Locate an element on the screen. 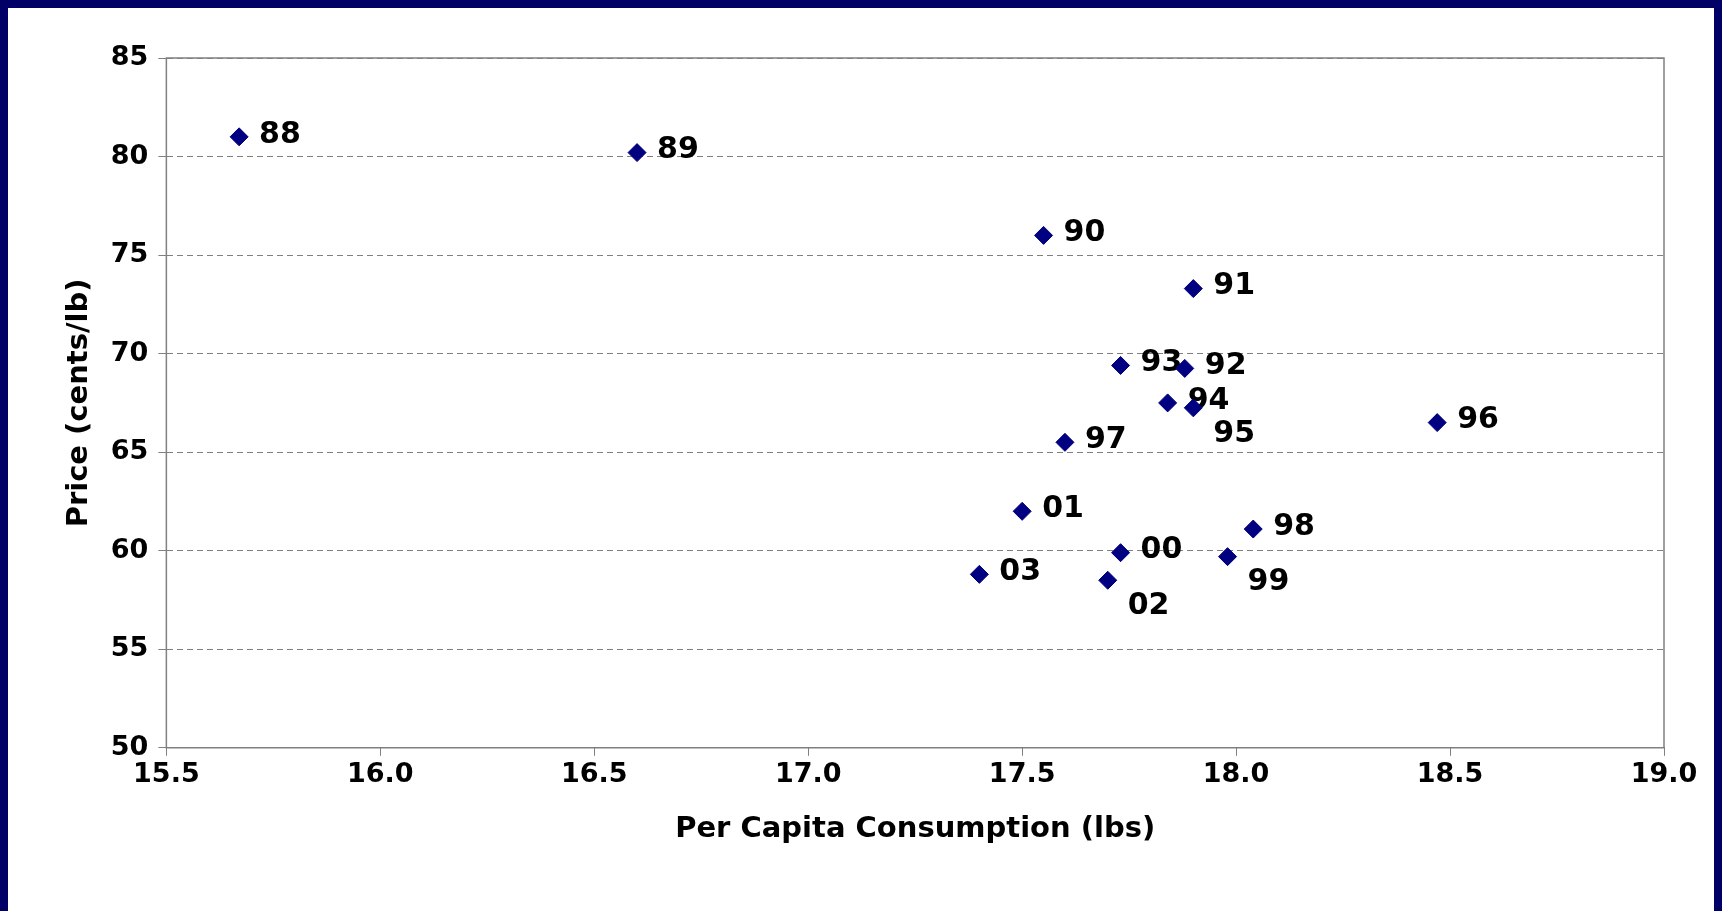 The width and height of the screenshot is (1722, 911). annotation: 89 is located at coordinates (678, 148).